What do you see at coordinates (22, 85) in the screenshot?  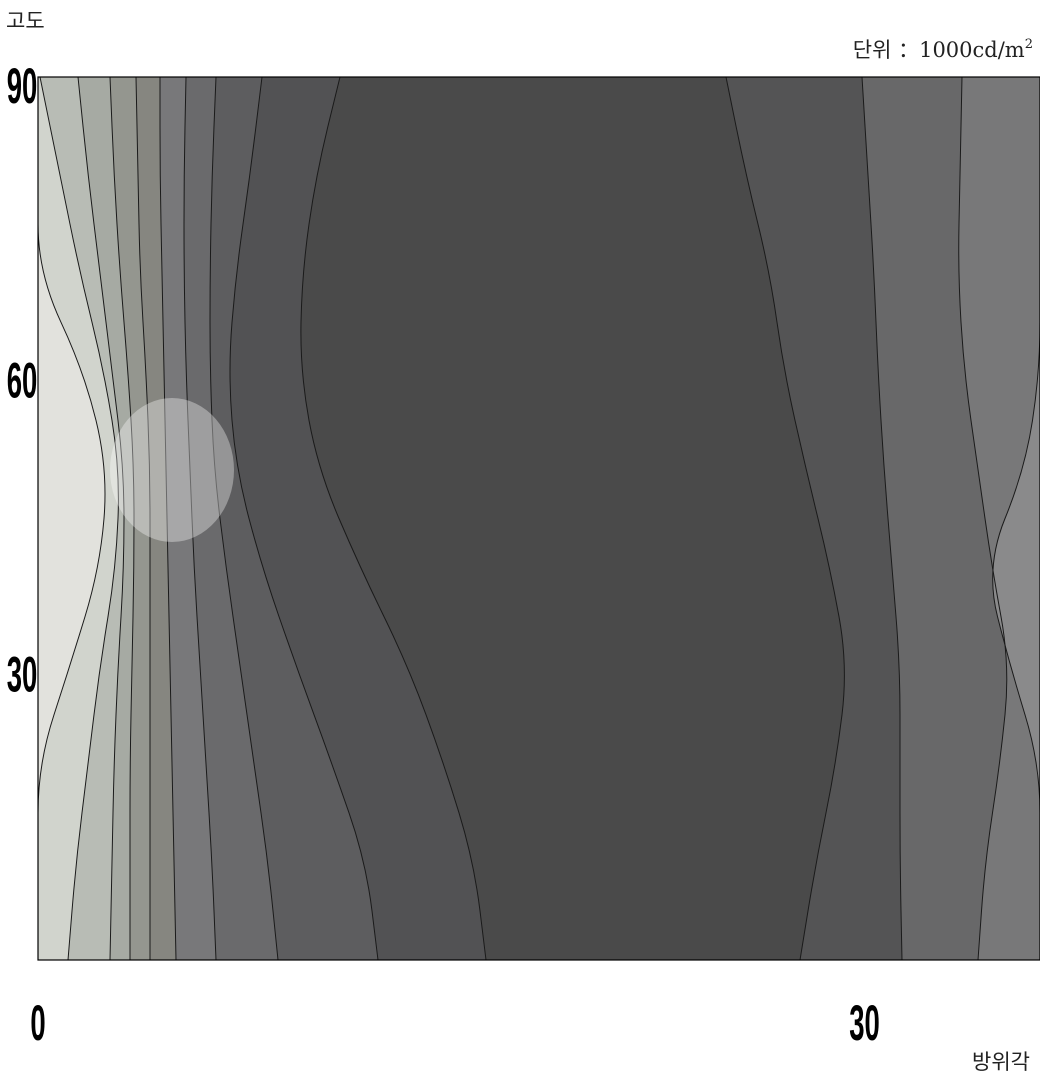 I see `y-tick-90: 90` at bounding box center [22, 85].